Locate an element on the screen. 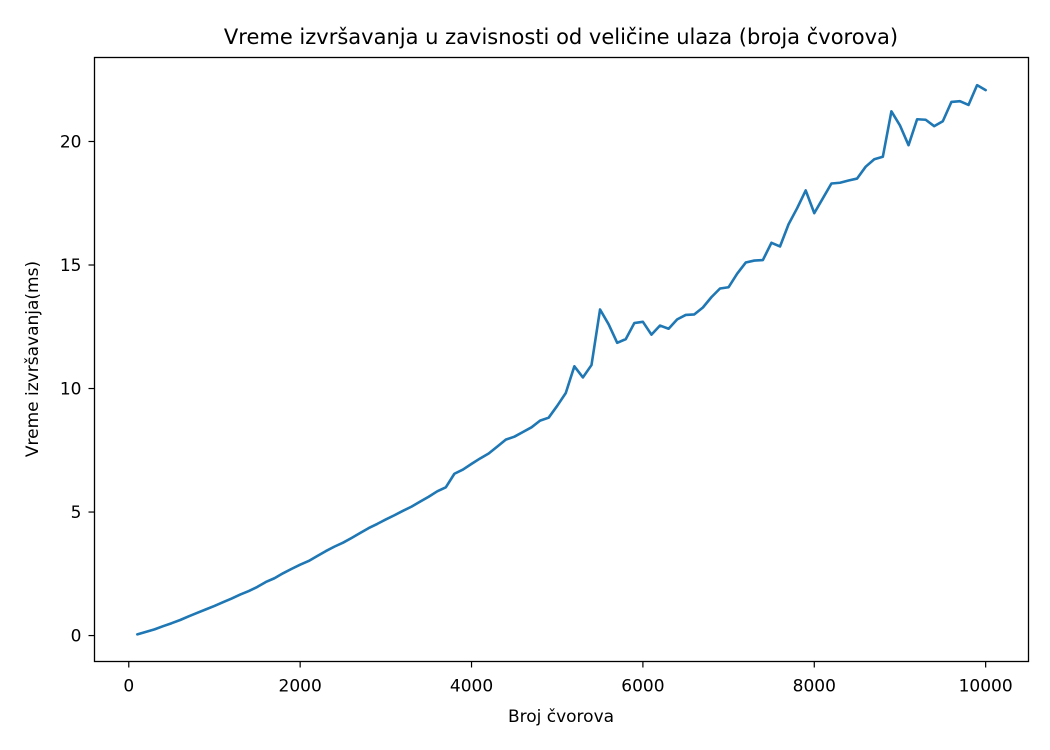  x-tick-label: 4000 is located at coordinates (471, 687).